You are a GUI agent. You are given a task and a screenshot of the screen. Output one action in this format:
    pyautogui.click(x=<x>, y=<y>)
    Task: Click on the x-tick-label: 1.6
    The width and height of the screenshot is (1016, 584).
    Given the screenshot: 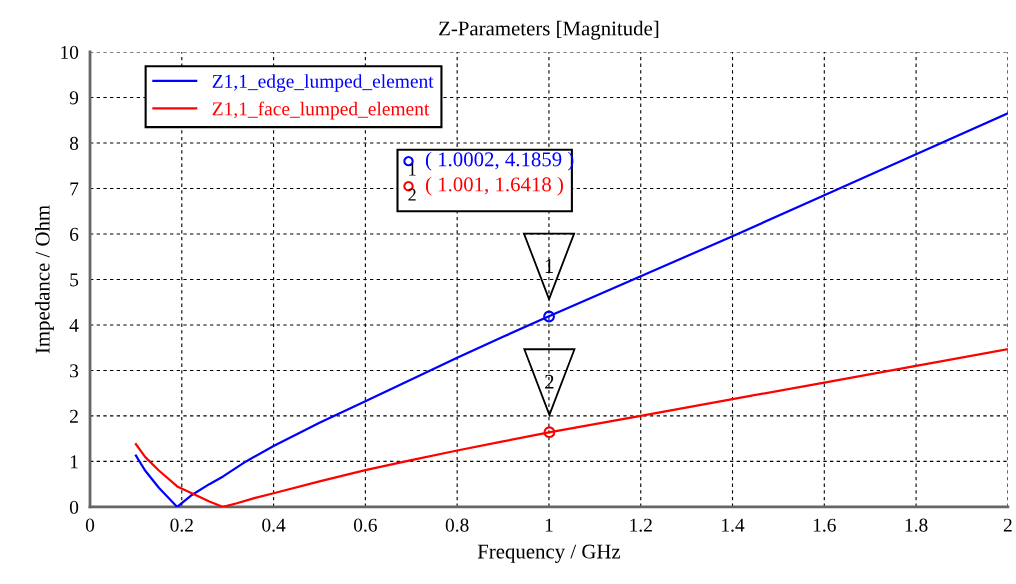 What is the action you would take?
    pyautogui.click(x=824, y=525)
    